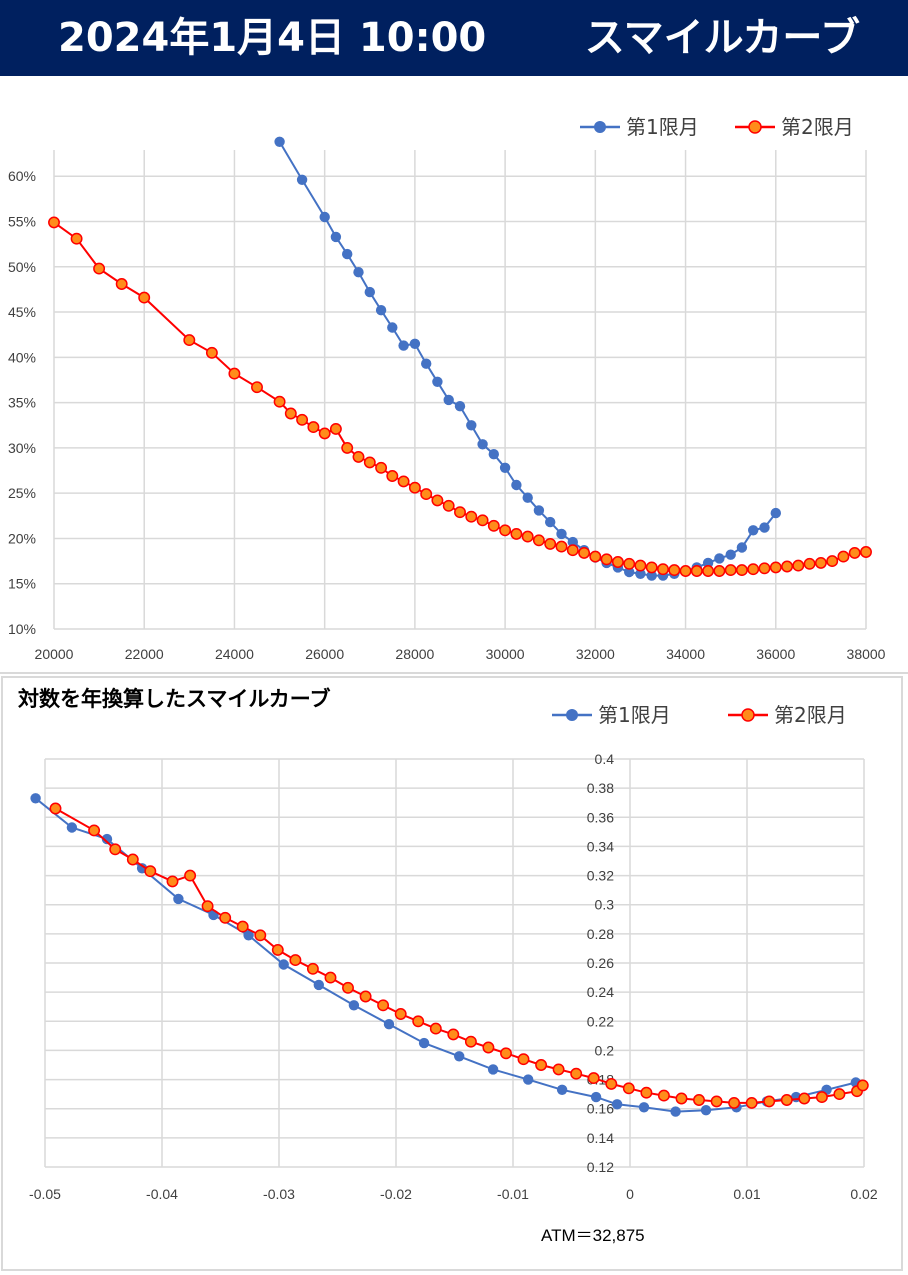 The image size is (908, 1275). What do you see at coordinates (22, 629) in the screenshot?
I see `y-tick-label: 10%` at bounding box center [22, 629].